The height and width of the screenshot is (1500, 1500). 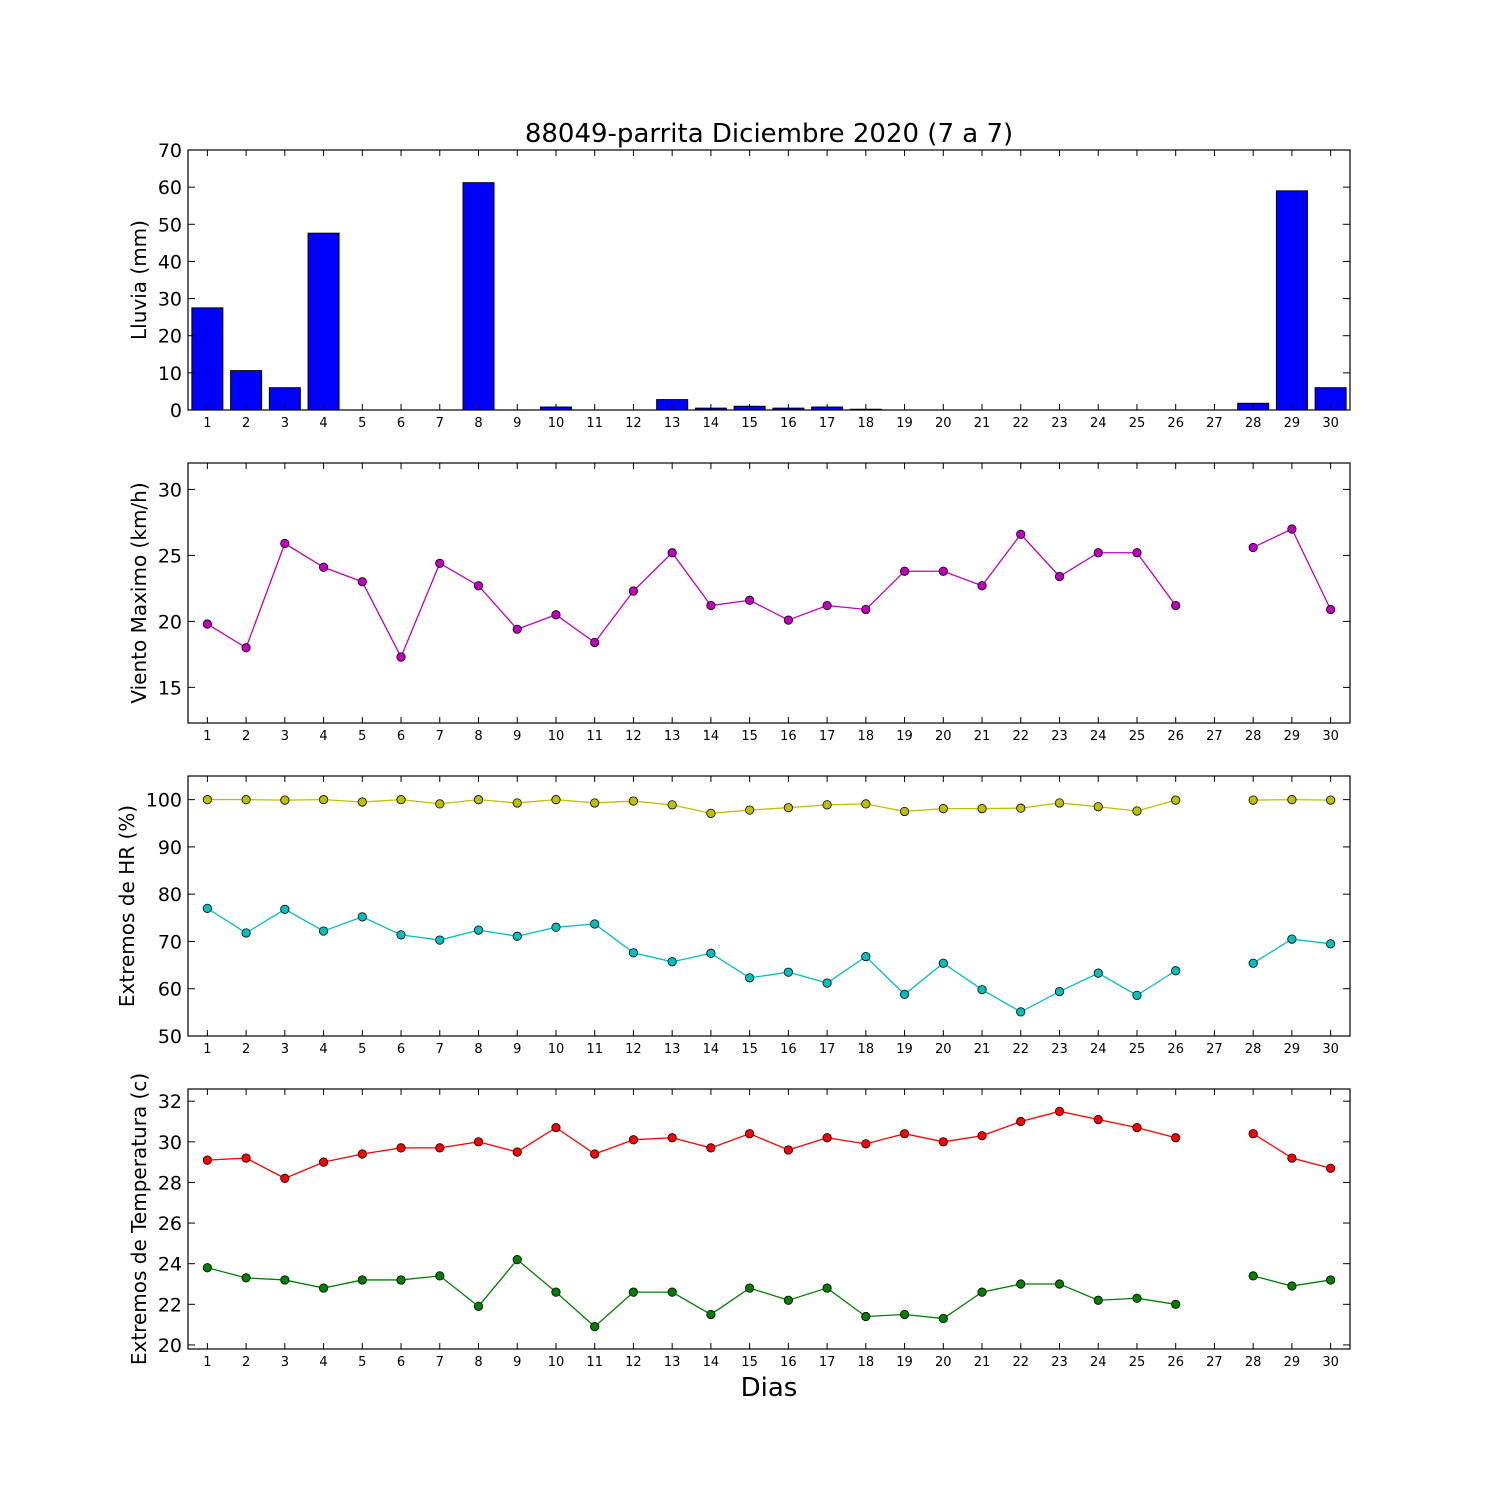 What do you see at coordinates (176, 411) in the screenshot?
I see `y-tick-label: 0` at bounding box center [176, 411].